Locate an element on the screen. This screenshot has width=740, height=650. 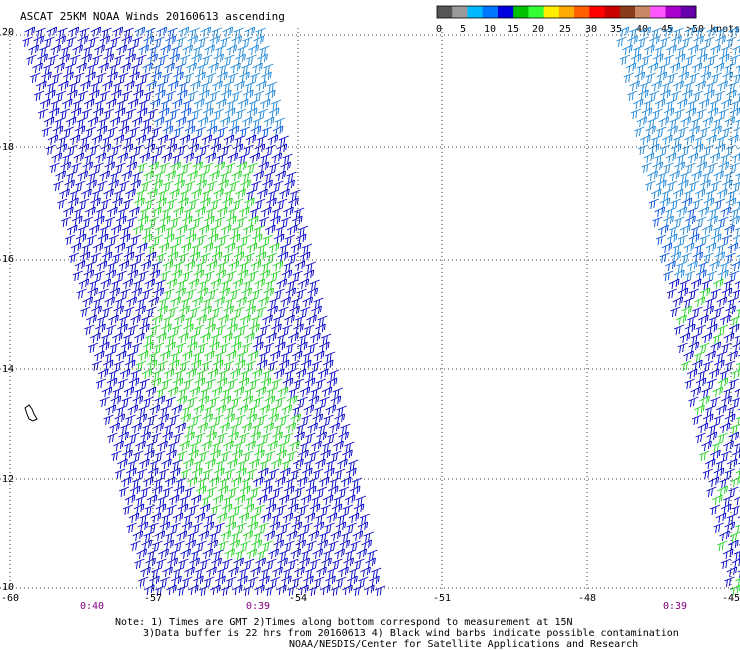
colorbar-swatch is located at coordinates (521, 12).